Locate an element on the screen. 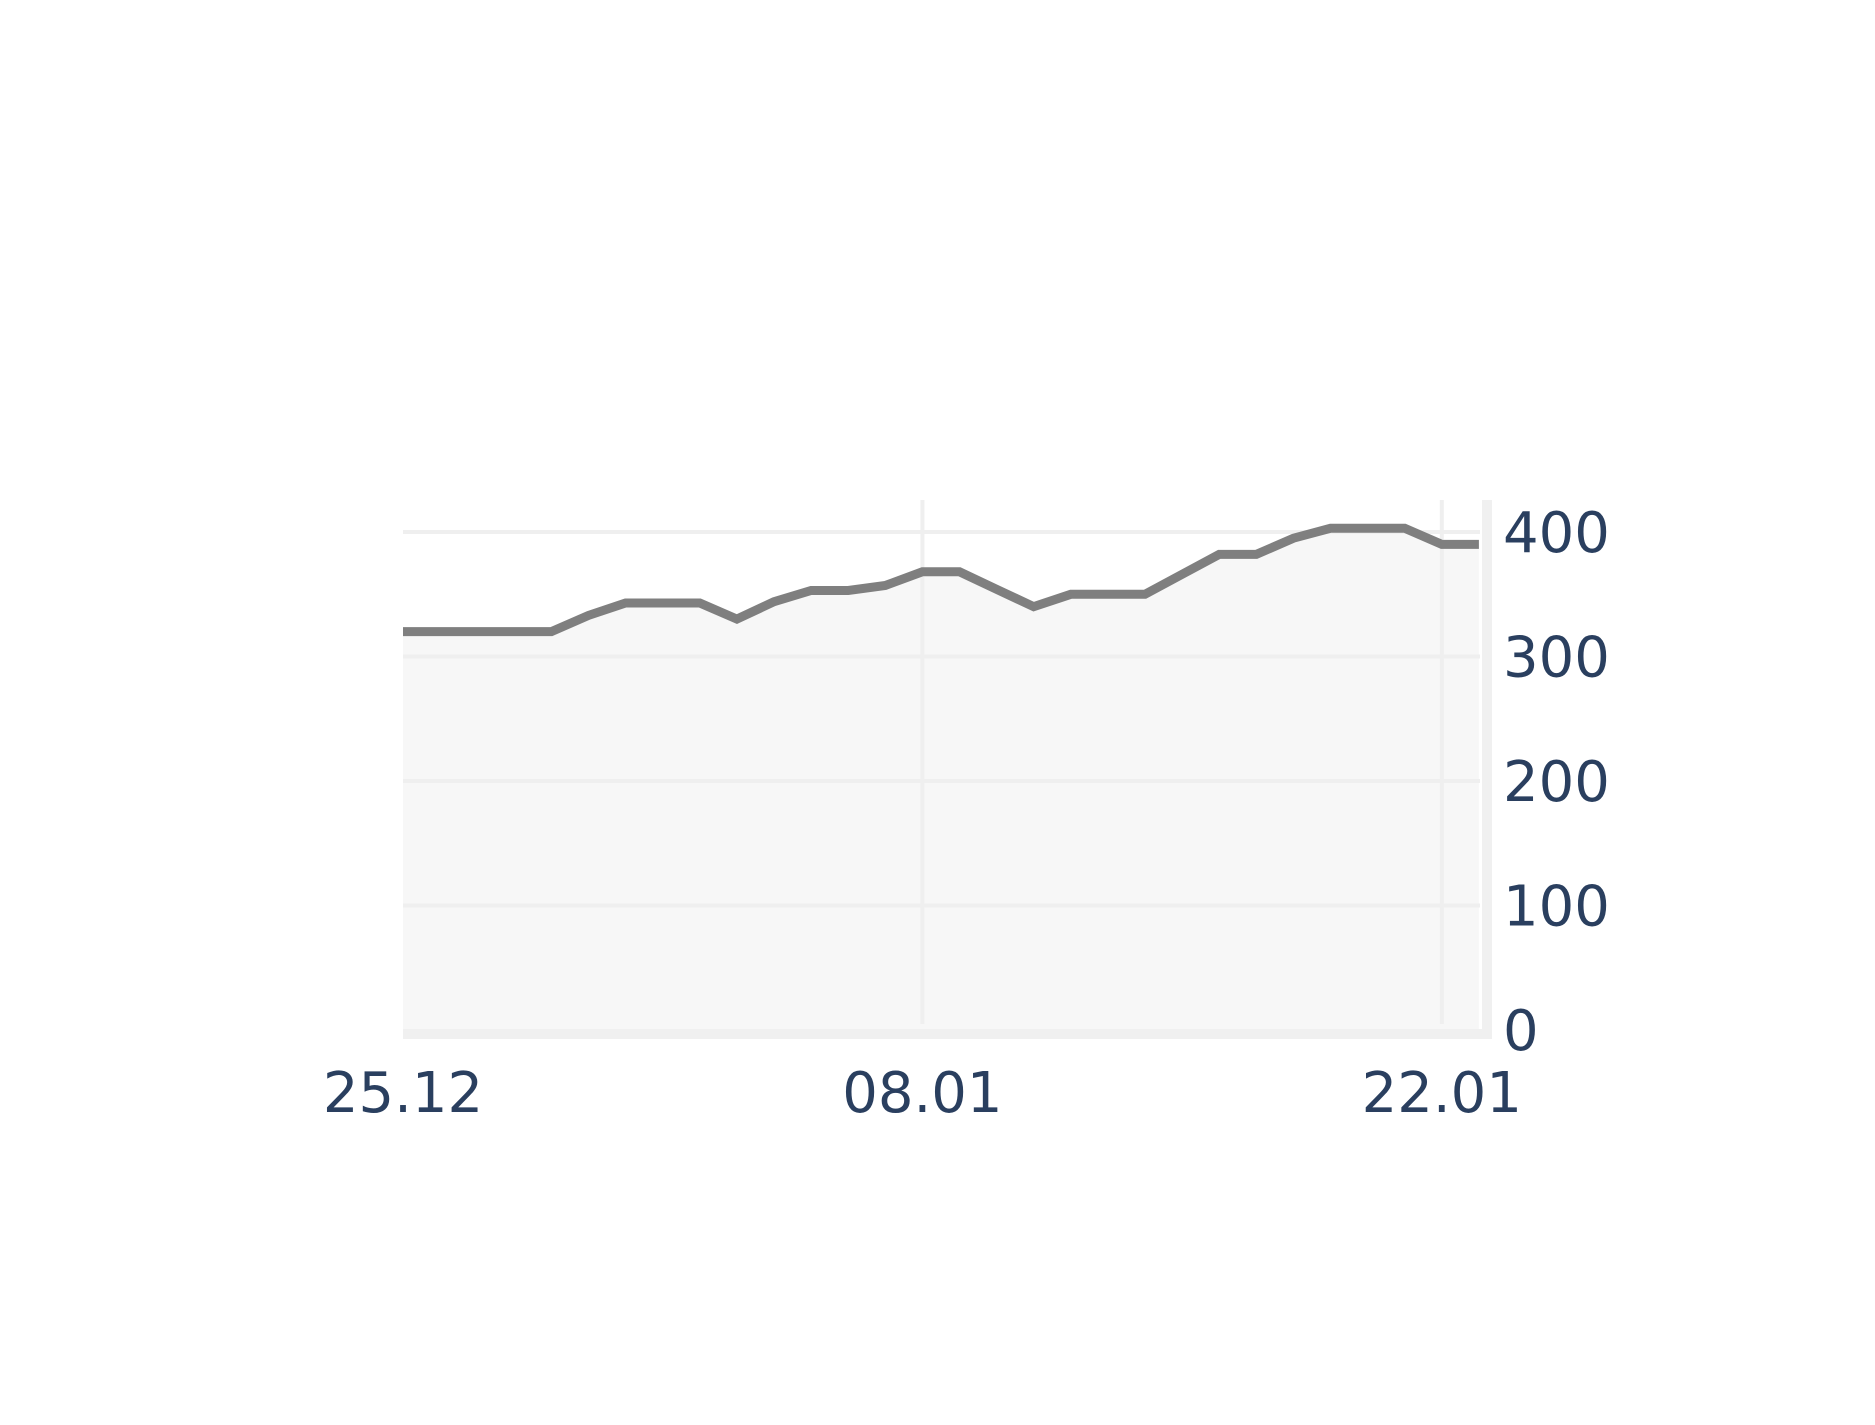  x-tick-label-08.01: 08.01 is located at coordinates (922, 1093).